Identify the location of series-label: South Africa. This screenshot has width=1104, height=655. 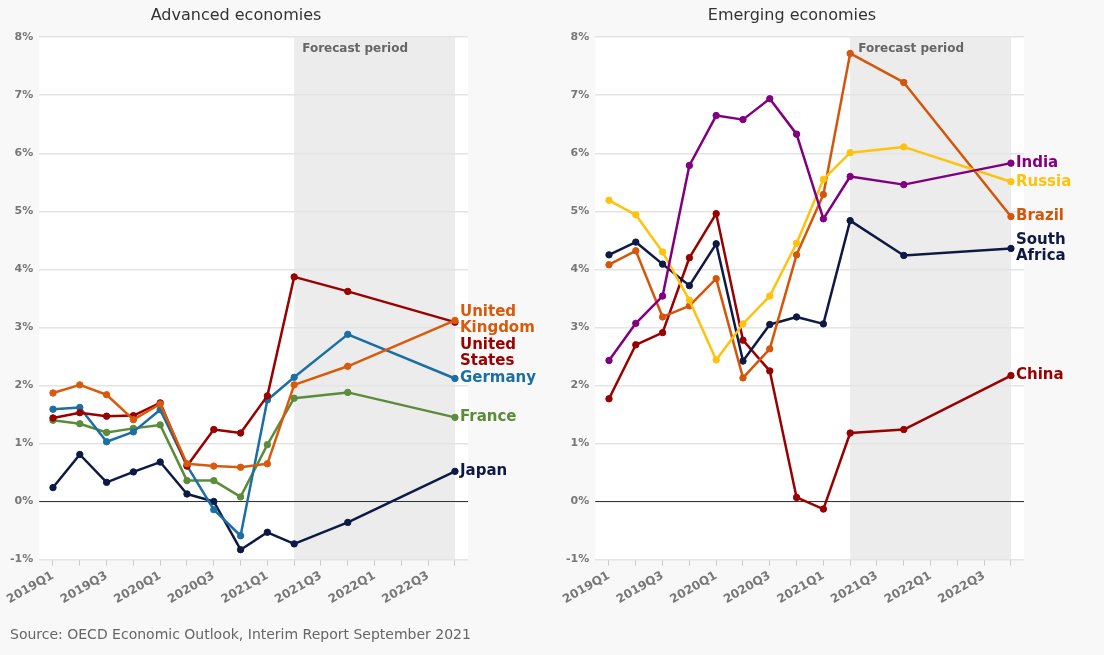
(1040, 247).